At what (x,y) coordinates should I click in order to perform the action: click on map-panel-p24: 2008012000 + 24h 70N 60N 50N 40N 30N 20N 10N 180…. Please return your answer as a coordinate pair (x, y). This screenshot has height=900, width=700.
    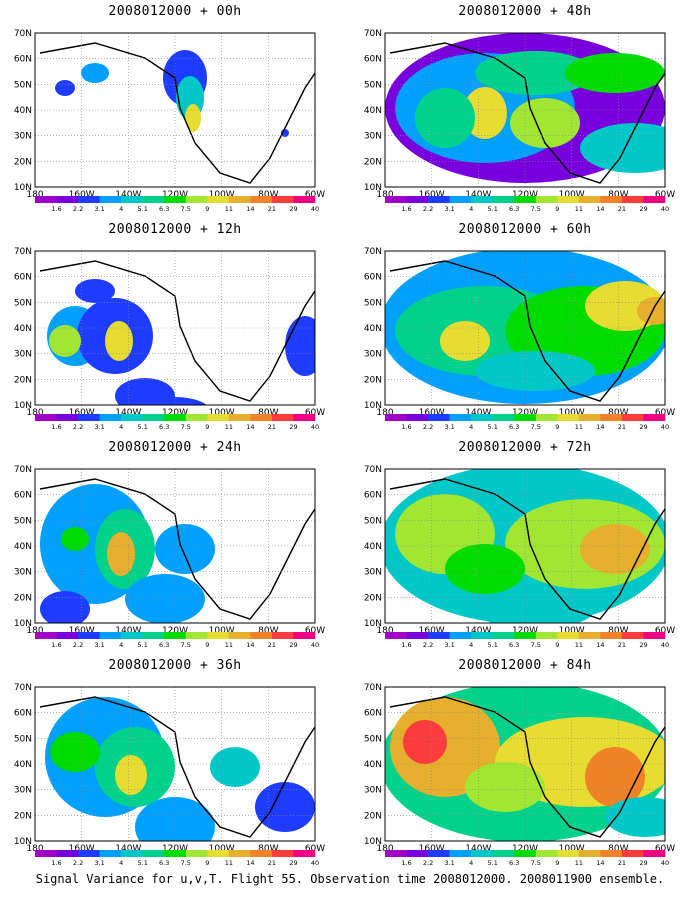
    Looking at the image, I should click on (175, 546).